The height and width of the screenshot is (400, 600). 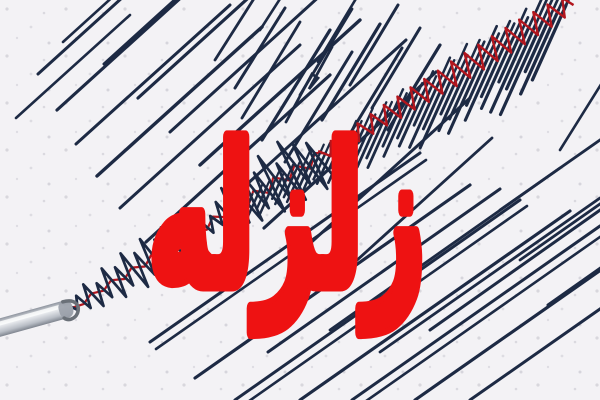 I want to click on pen-collar, so click(x=66, y=309).